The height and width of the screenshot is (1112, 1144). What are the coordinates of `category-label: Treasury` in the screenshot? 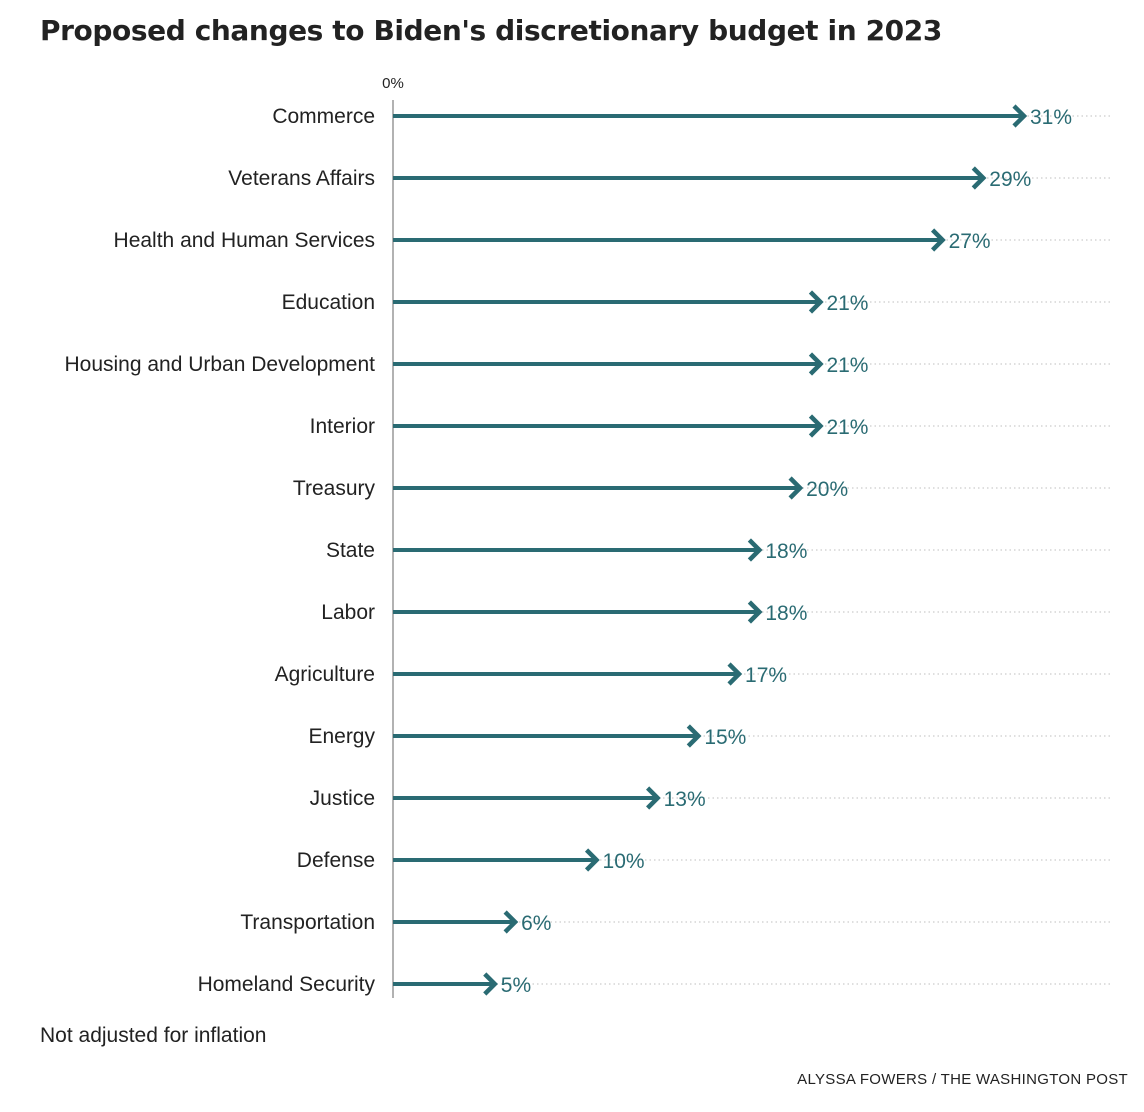 It's located at (334, 488).